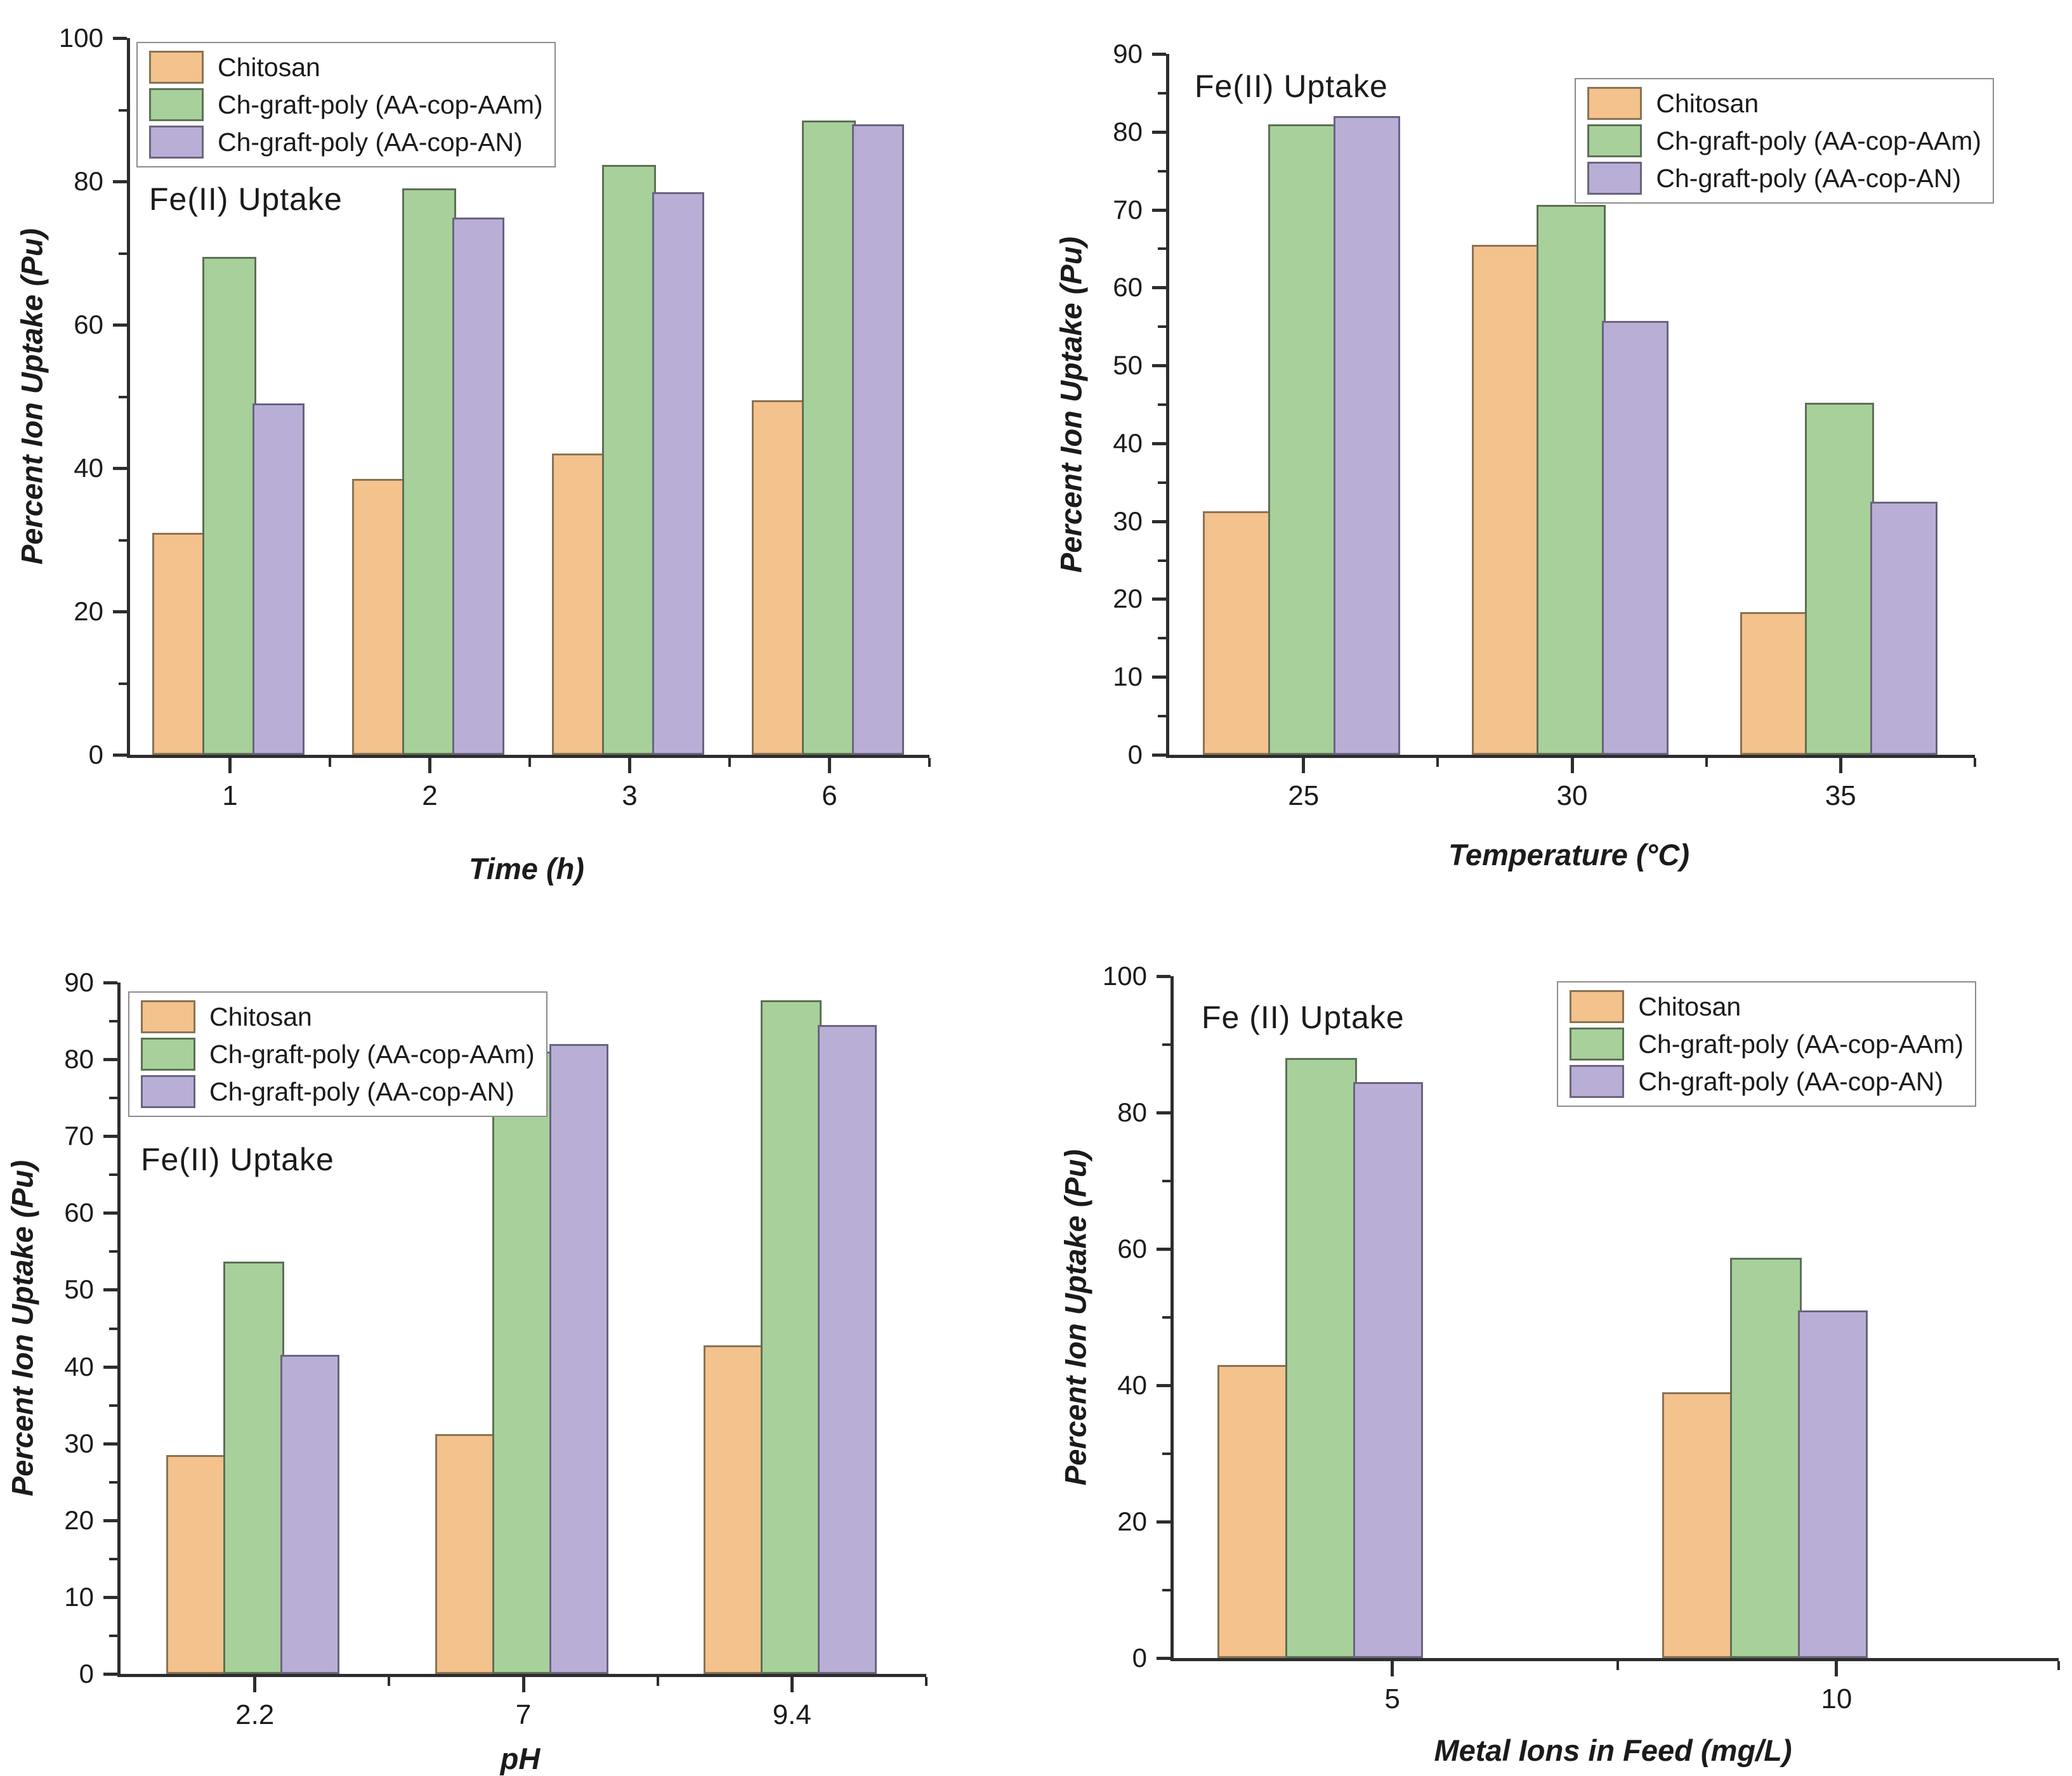 The width and height of the screenshot is (2072, 1776). I want to click on bar-series1-group0, so click(229, 505).